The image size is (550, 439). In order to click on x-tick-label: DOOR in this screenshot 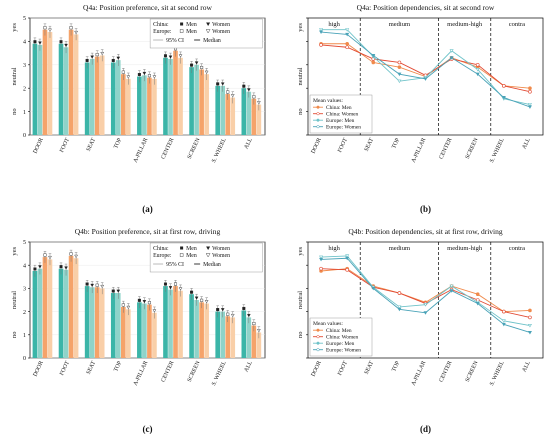, I will do `click(38, 146)`.